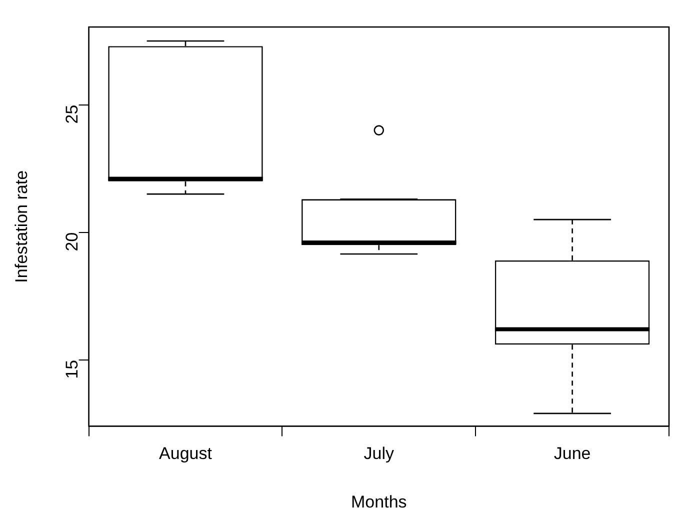  Describe the element at coordinates (379, 454) in the screenshot. I see `x-tick-label: July` at that location.